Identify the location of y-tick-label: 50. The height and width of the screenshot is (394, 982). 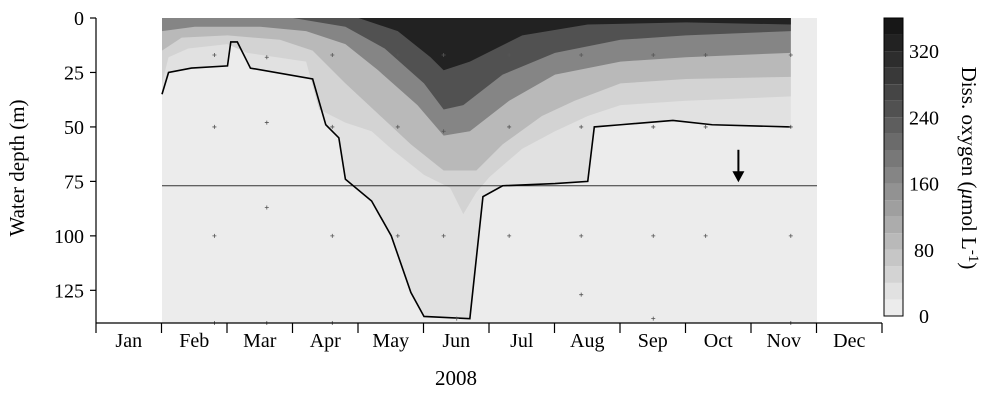
(74, 128).